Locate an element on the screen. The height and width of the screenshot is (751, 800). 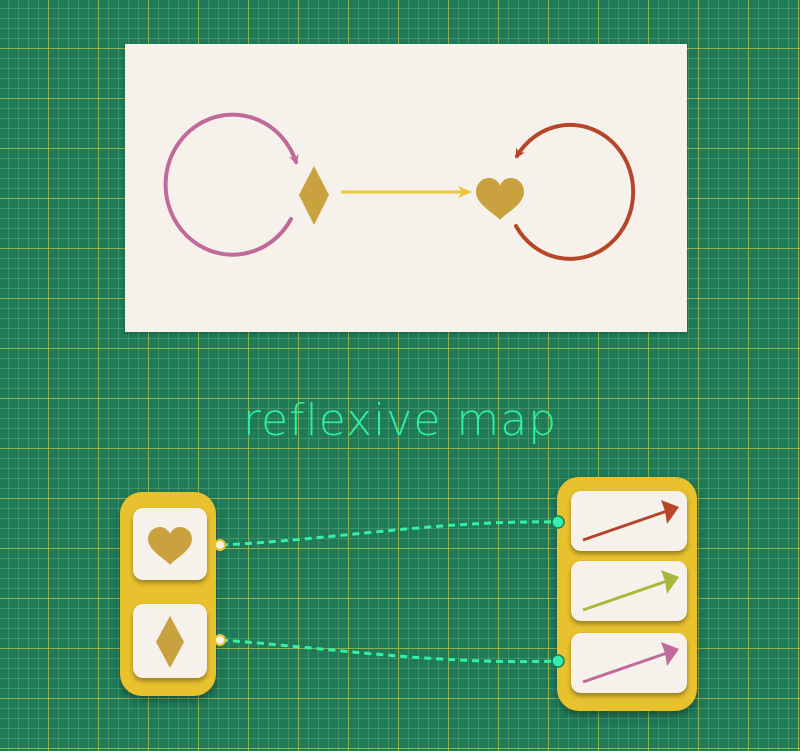
connector-start-diamond is located at coordinates (220, 640).